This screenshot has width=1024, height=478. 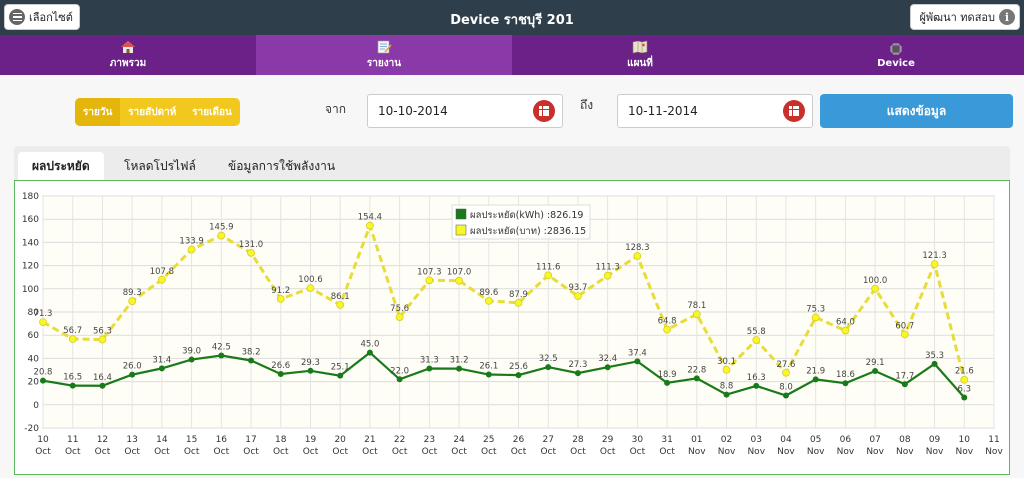 What do you see at coordinates (459, 361) in the screenshot?
I see `data-label-kwh: 31.2` at bounding box center [459, 361].